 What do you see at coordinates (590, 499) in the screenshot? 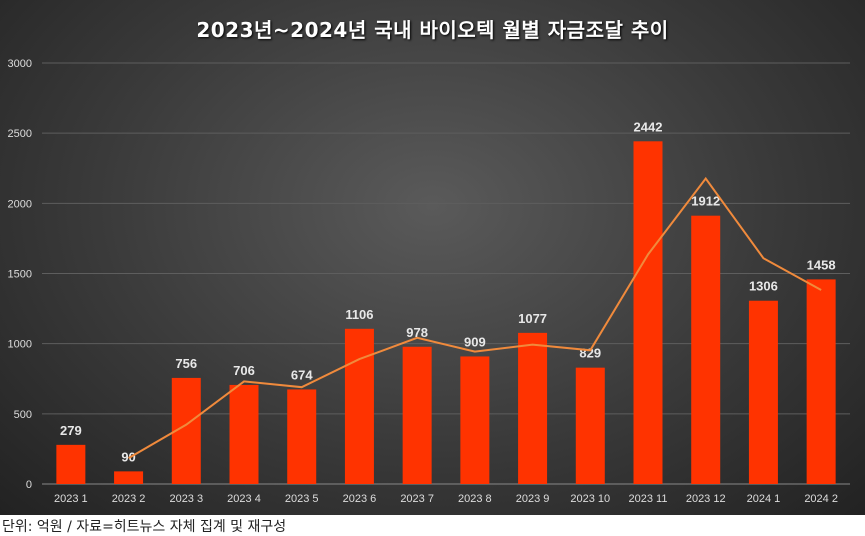
I see `x-tick-label: 2023 10` at bounding box center [590, 499].